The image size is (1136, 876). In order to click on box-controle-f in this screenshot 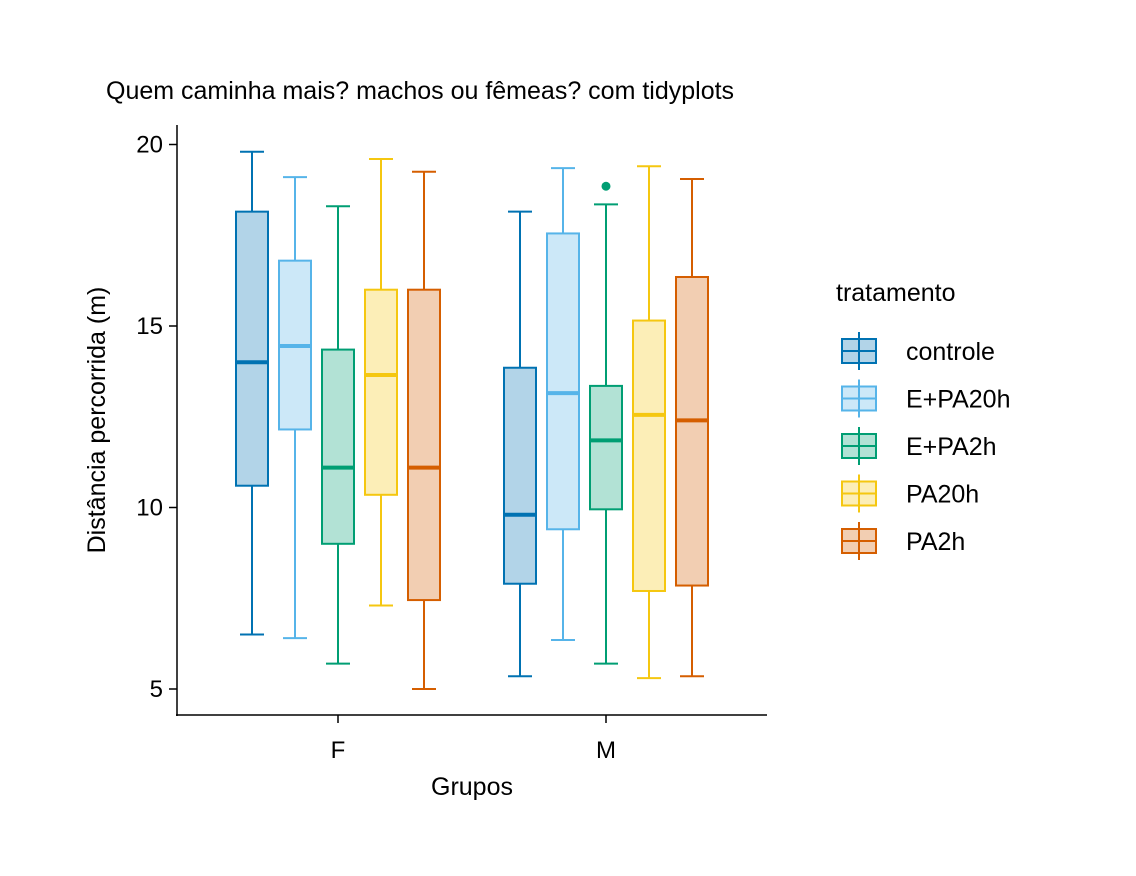, I will do `click(252, 393)`.